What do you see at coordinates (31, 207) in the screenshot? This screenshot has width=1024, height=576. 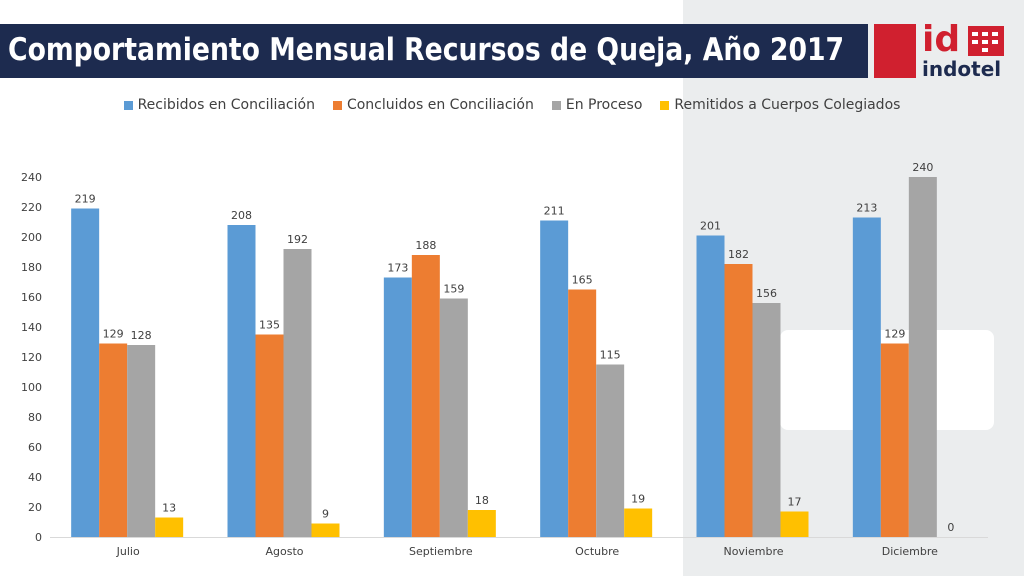 I see `y-tick-label: 220` at bounding box center [31, 207].